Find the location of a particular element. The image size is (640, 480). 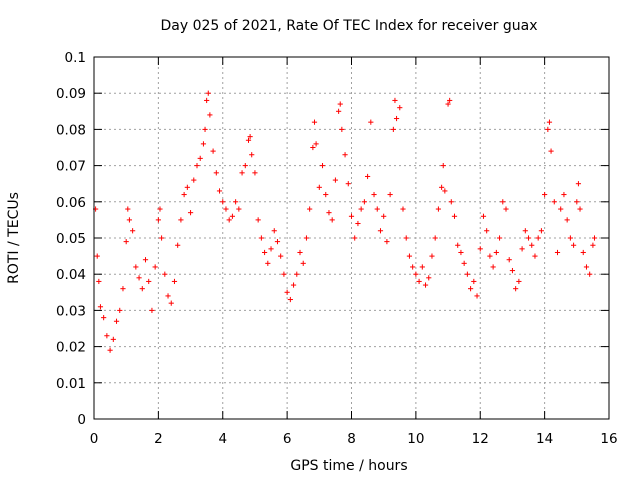

y-tick-label: 0.03 is located at coordinates (71, 311).